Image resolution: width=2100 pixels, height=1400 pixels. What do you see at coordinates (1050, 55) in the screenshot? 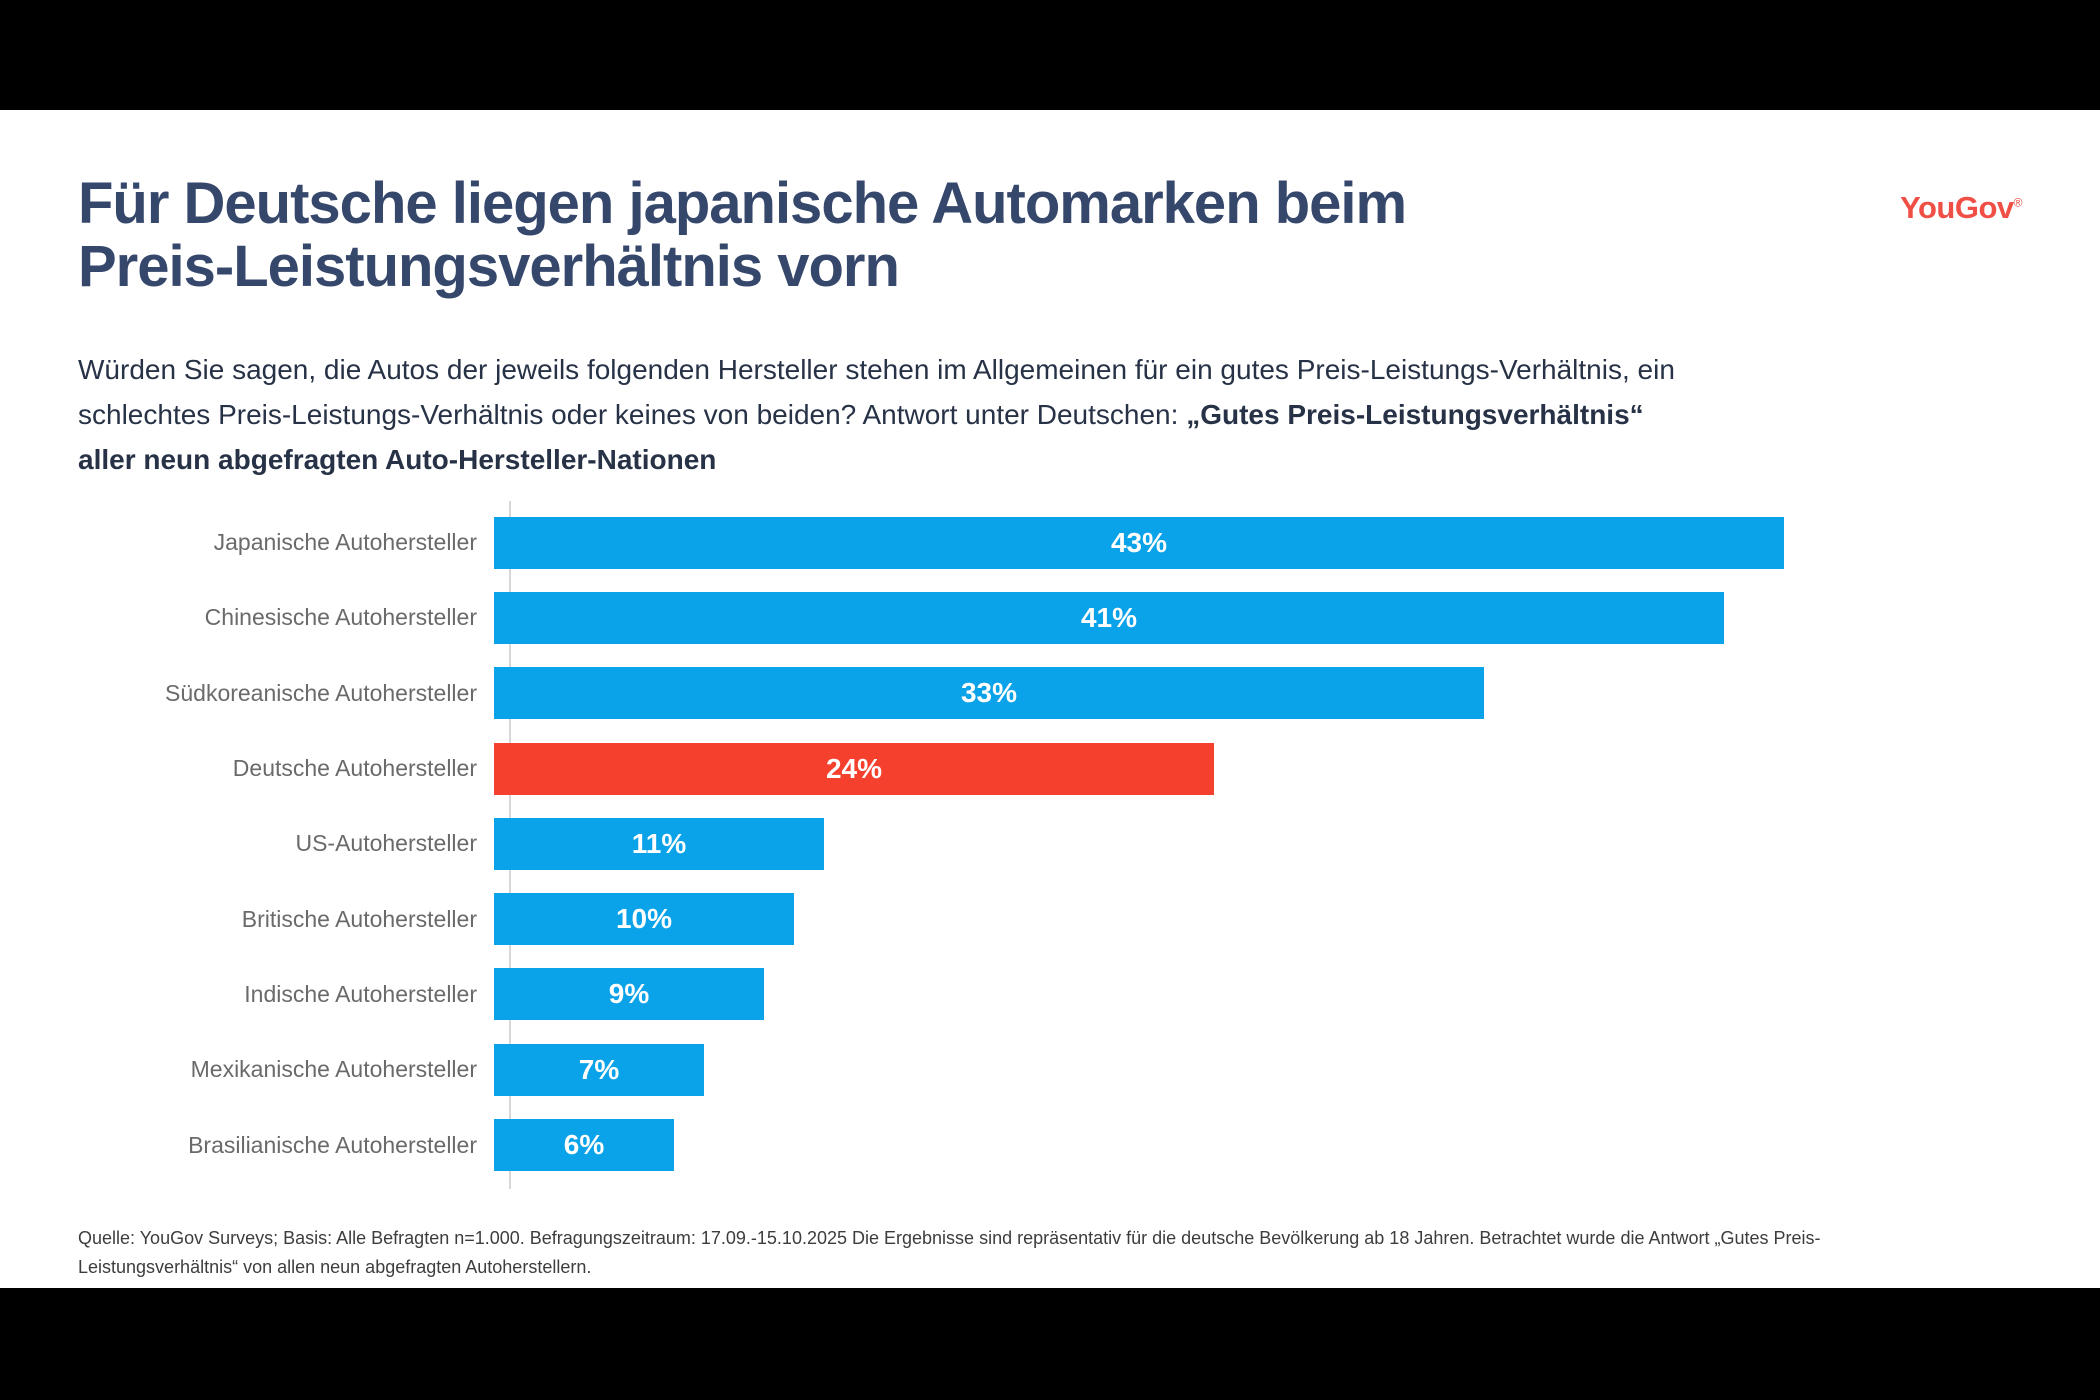
I see `top-letterbox-bar` at bounding box center [1050, 55].